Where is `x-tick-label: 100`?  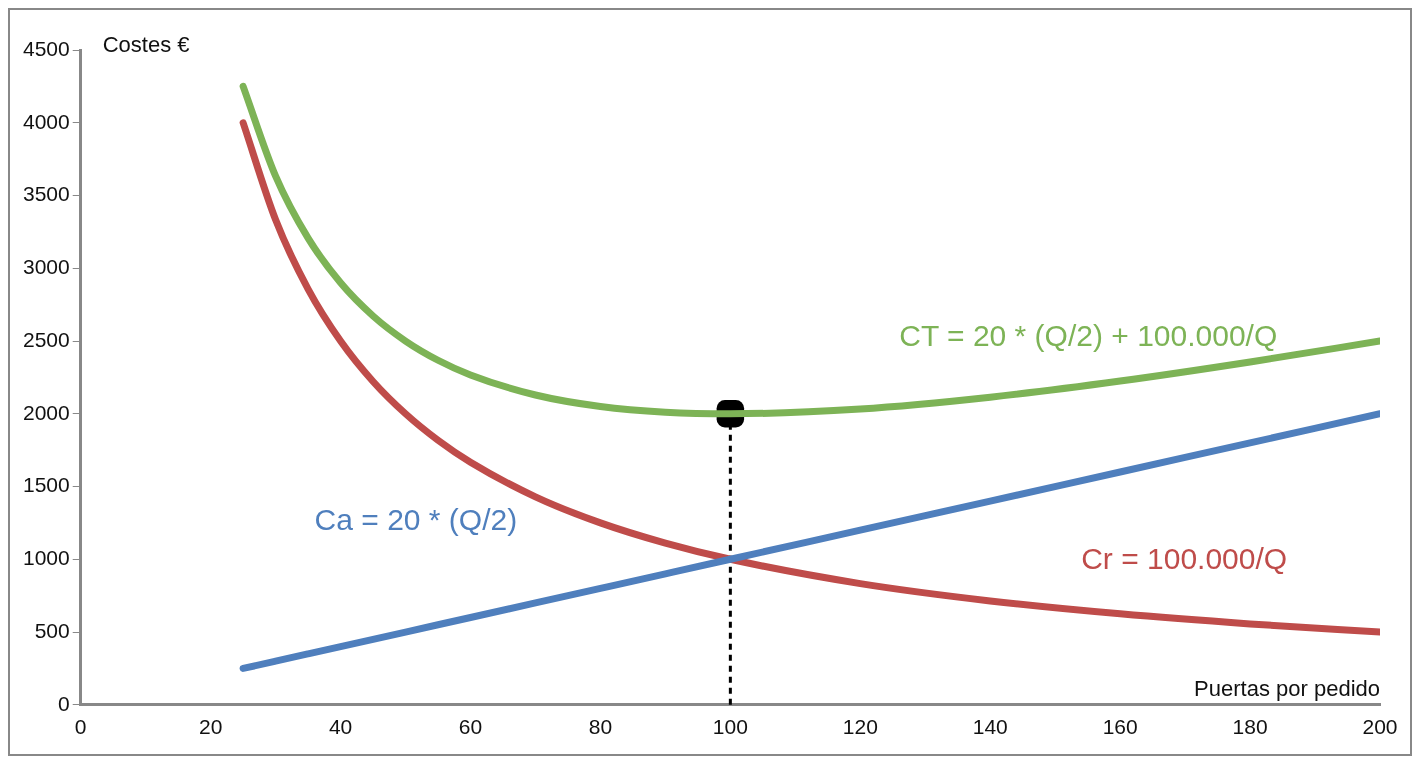 x-tick-label: 100 is located at coordinates (730, 727).